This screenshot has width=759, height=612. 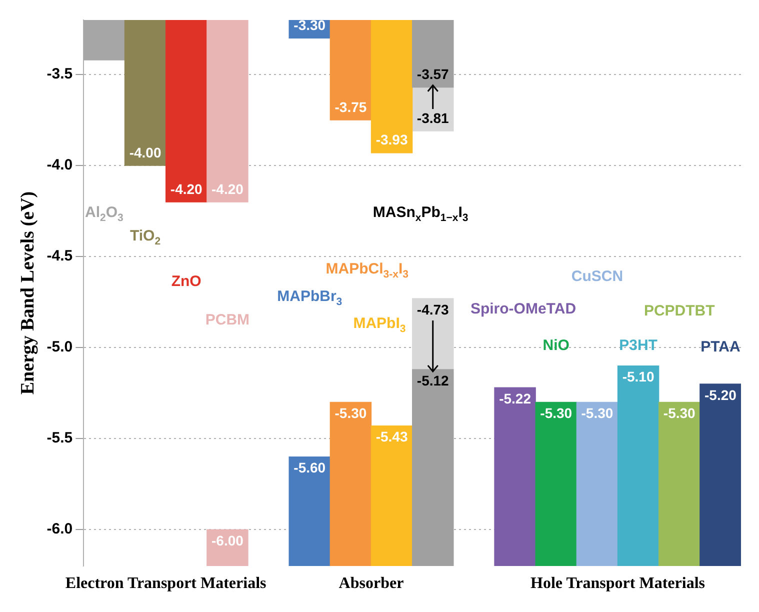 I want to click on data-label: -3.75, so click(x=350, y=106).